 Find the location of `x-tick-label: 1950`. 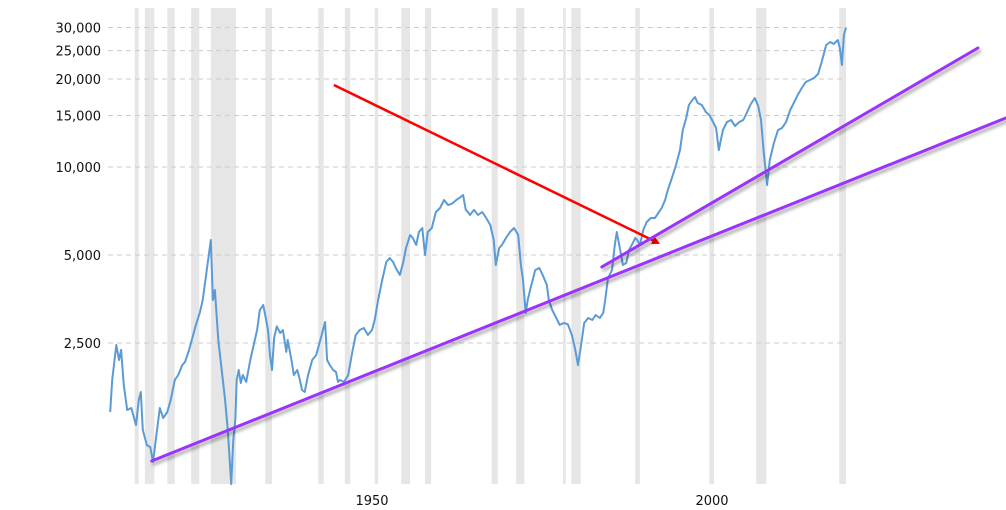

x-tick-label: 1950 is located at coordinates (371, 501).